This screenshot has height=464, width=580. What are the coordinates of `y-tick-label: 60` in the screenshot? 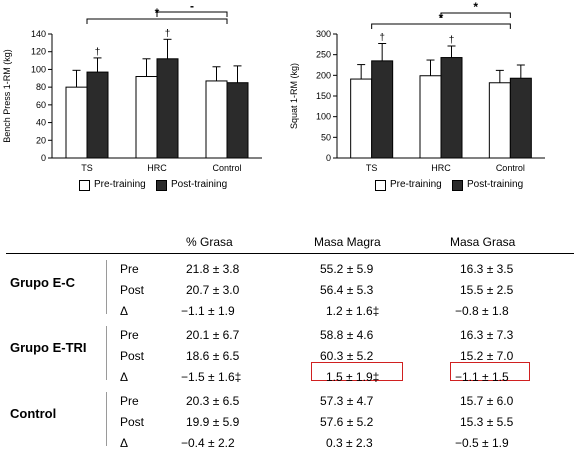 It's located at (41, 105).